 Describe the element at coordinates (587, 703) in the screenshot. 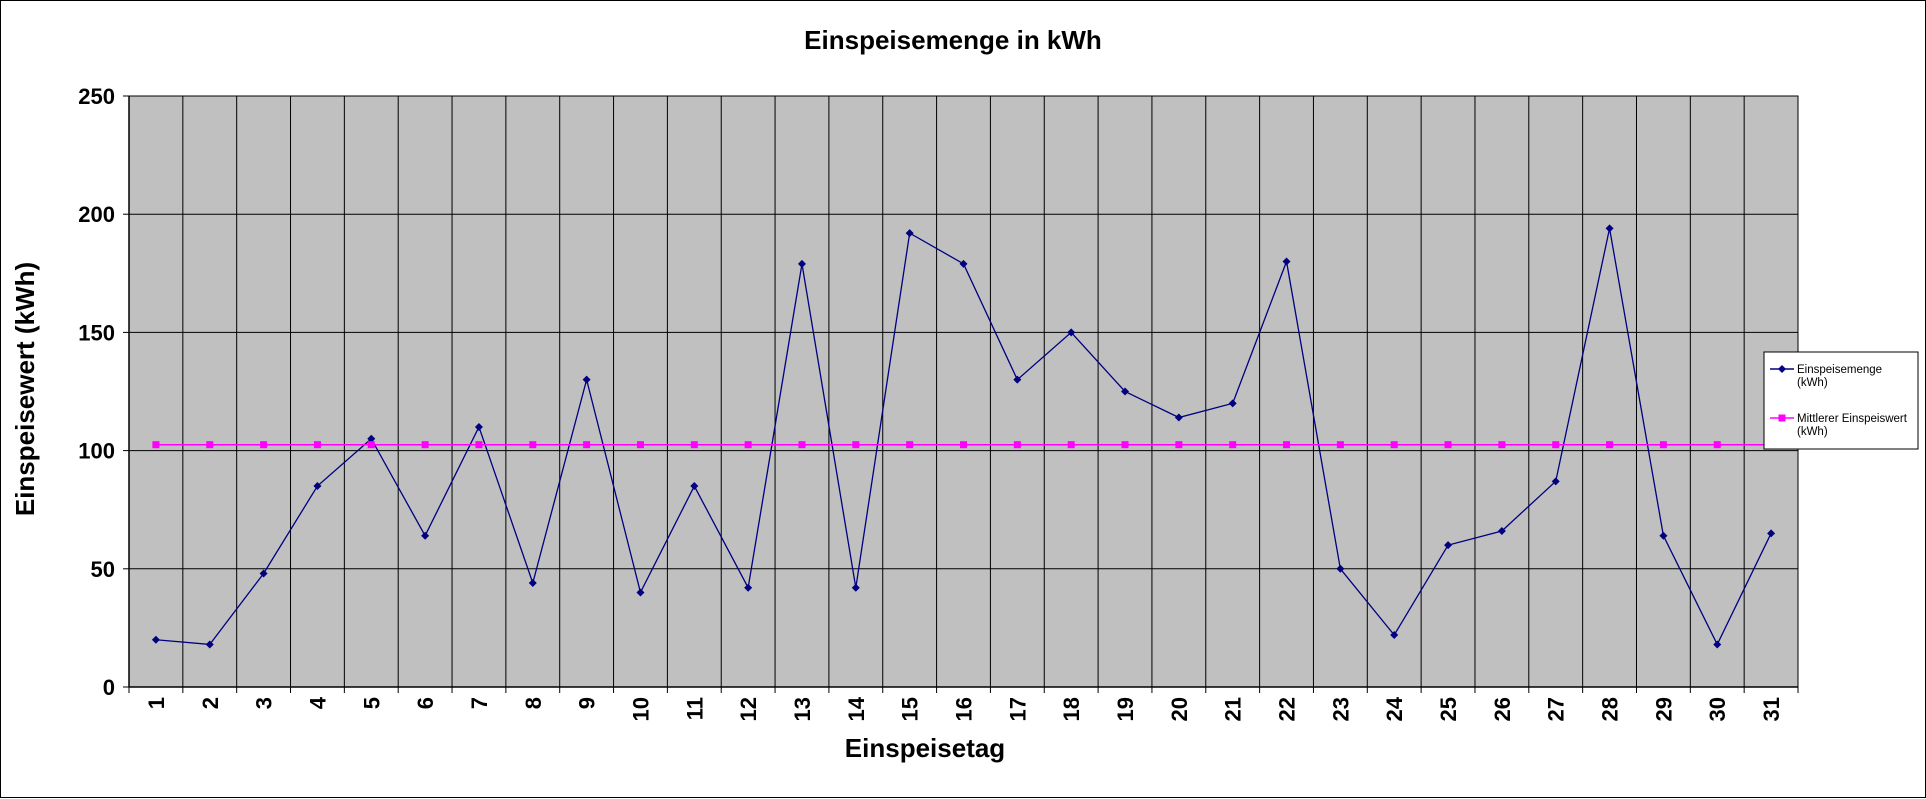

I see `x-tick-label: 9` at that location.